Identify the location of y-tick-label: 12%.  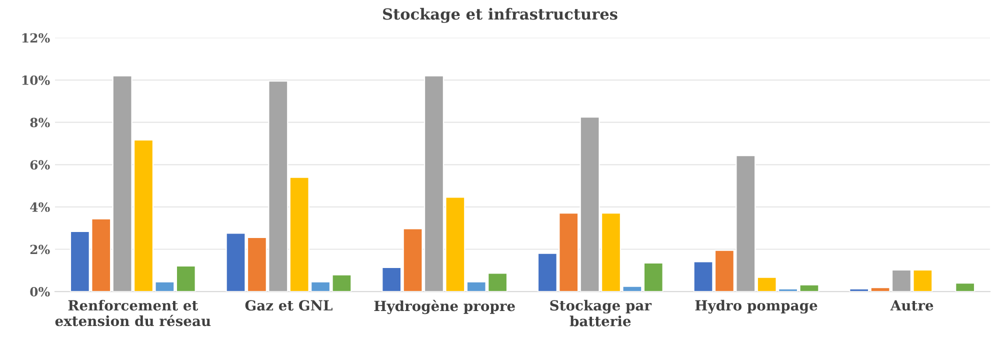
(36, 38).